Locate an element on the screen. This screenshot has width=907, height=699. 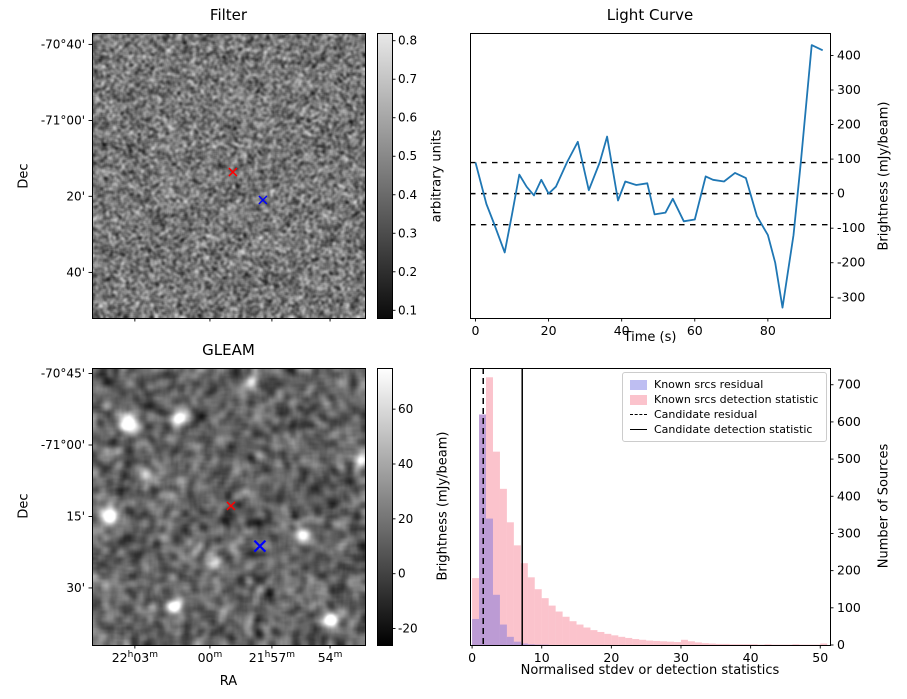
svg-text: 40' is located at coordinates (75, 272).